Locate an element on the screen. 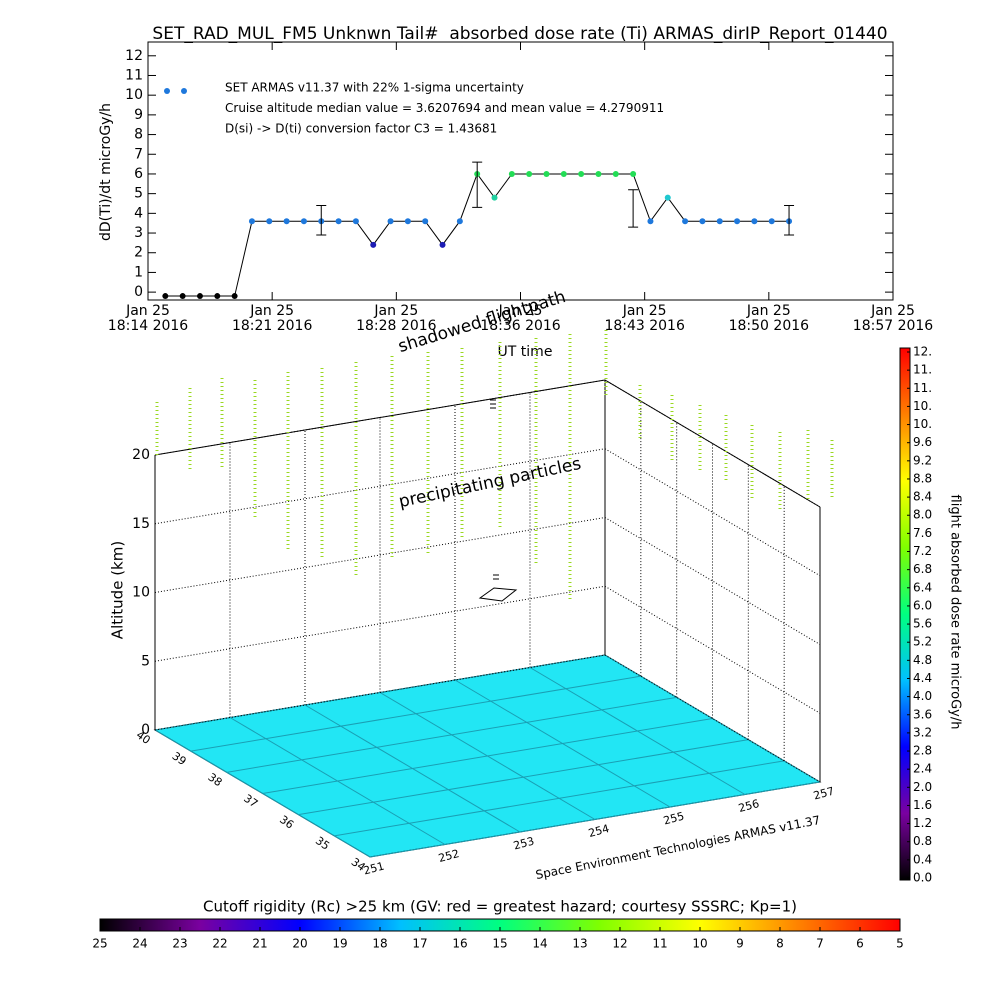 The image size is (1000, 1000). colorbar-tick-label: 22 is located at coordinates (219, 944).